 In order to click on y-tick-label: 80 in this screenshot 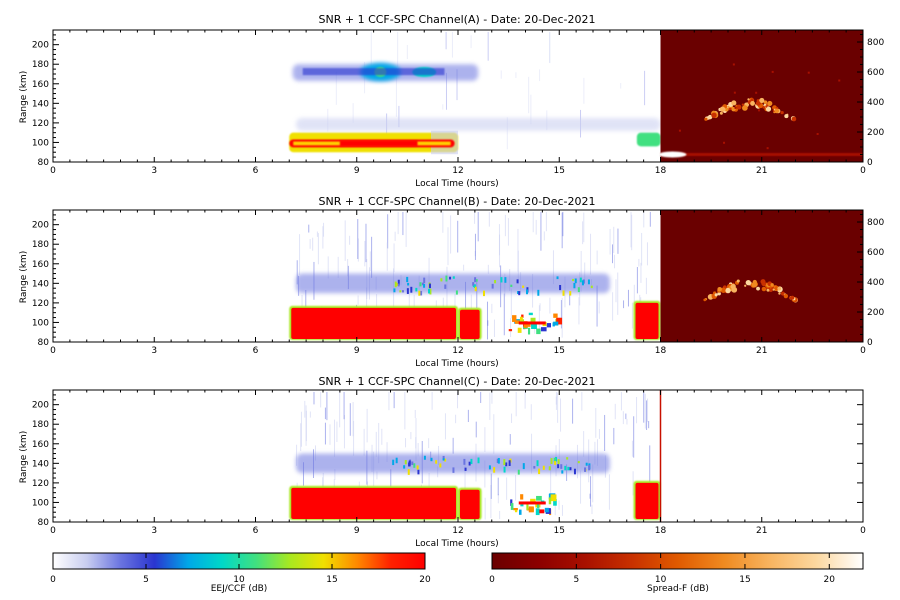, I will do `click(44, 523)`.